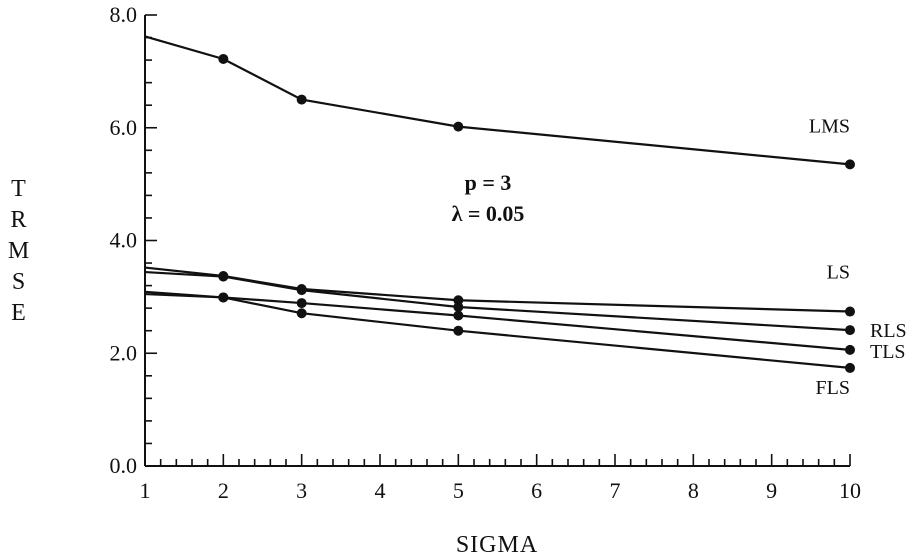 The width and height of the screenshot is (908, 555). I want to click on series-label-rls: RLS, so click(888, 331).